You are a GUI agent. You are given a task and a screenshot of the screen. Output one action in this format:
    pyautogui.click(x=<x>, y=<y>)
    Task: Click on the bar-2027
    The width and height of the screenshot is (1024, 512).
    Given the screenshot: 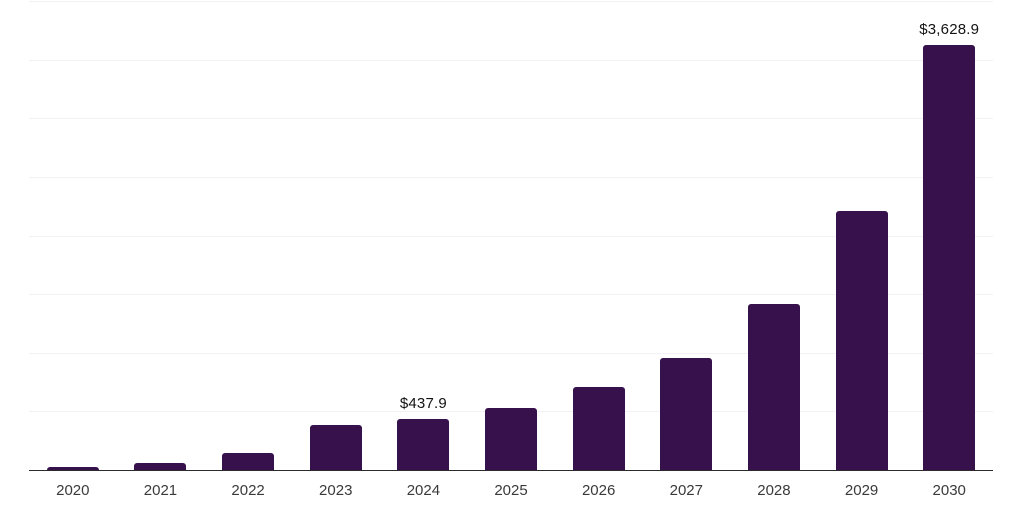 What is the action you would take?
    pyautogui.click(x=686, y=413)
    